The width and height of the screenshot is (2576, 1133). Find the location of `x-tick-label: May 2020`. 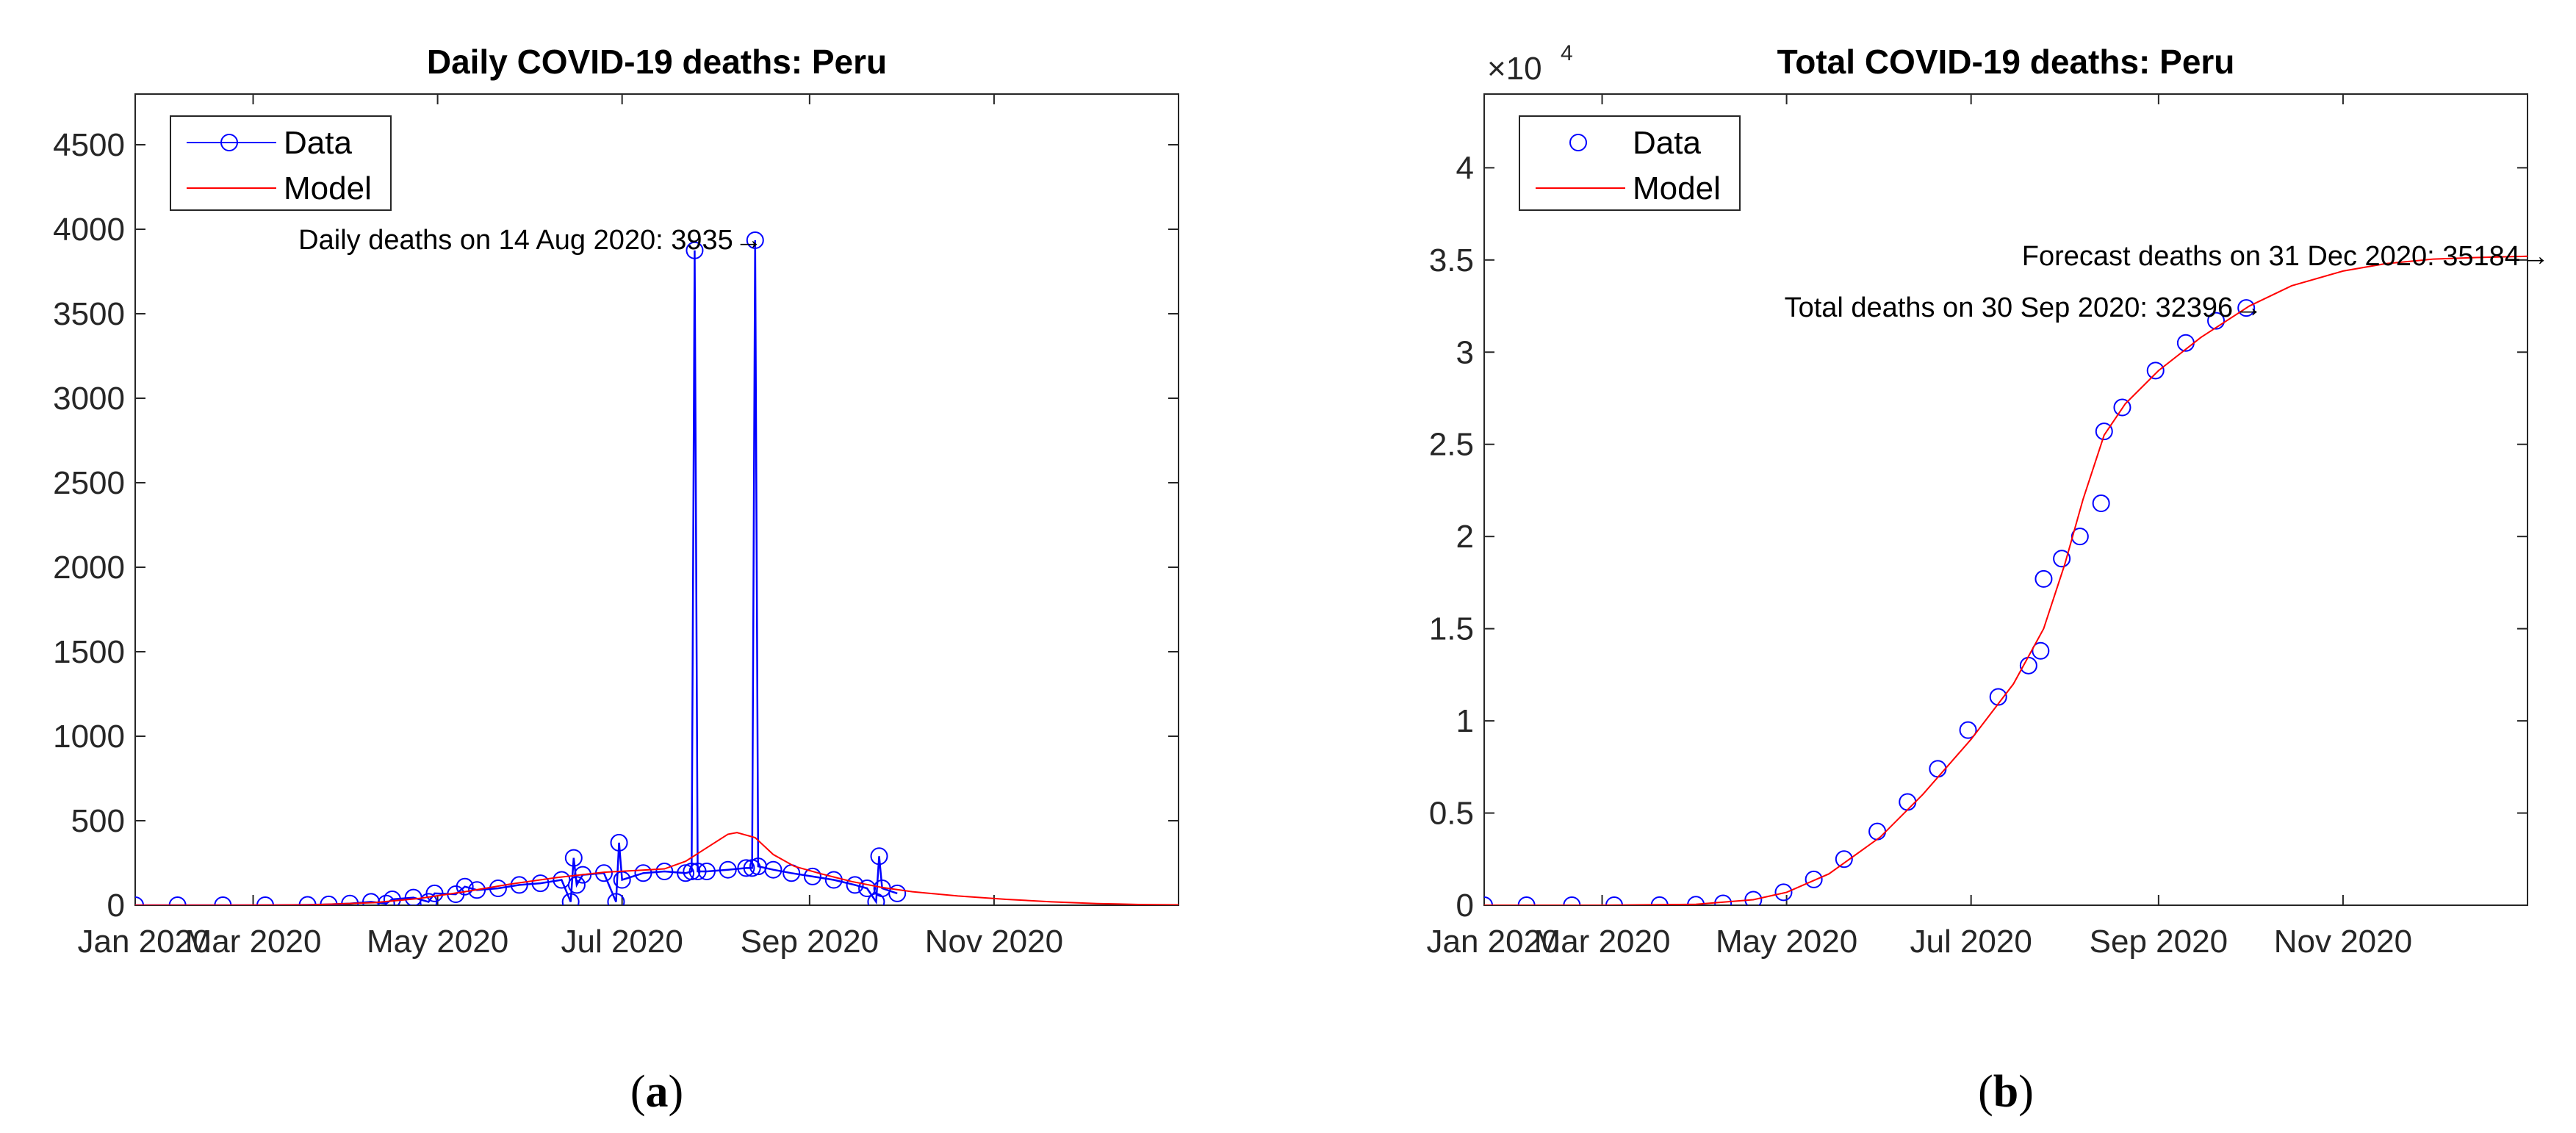

x-tick-label: May 2020 is located at coordinates (437, 942).